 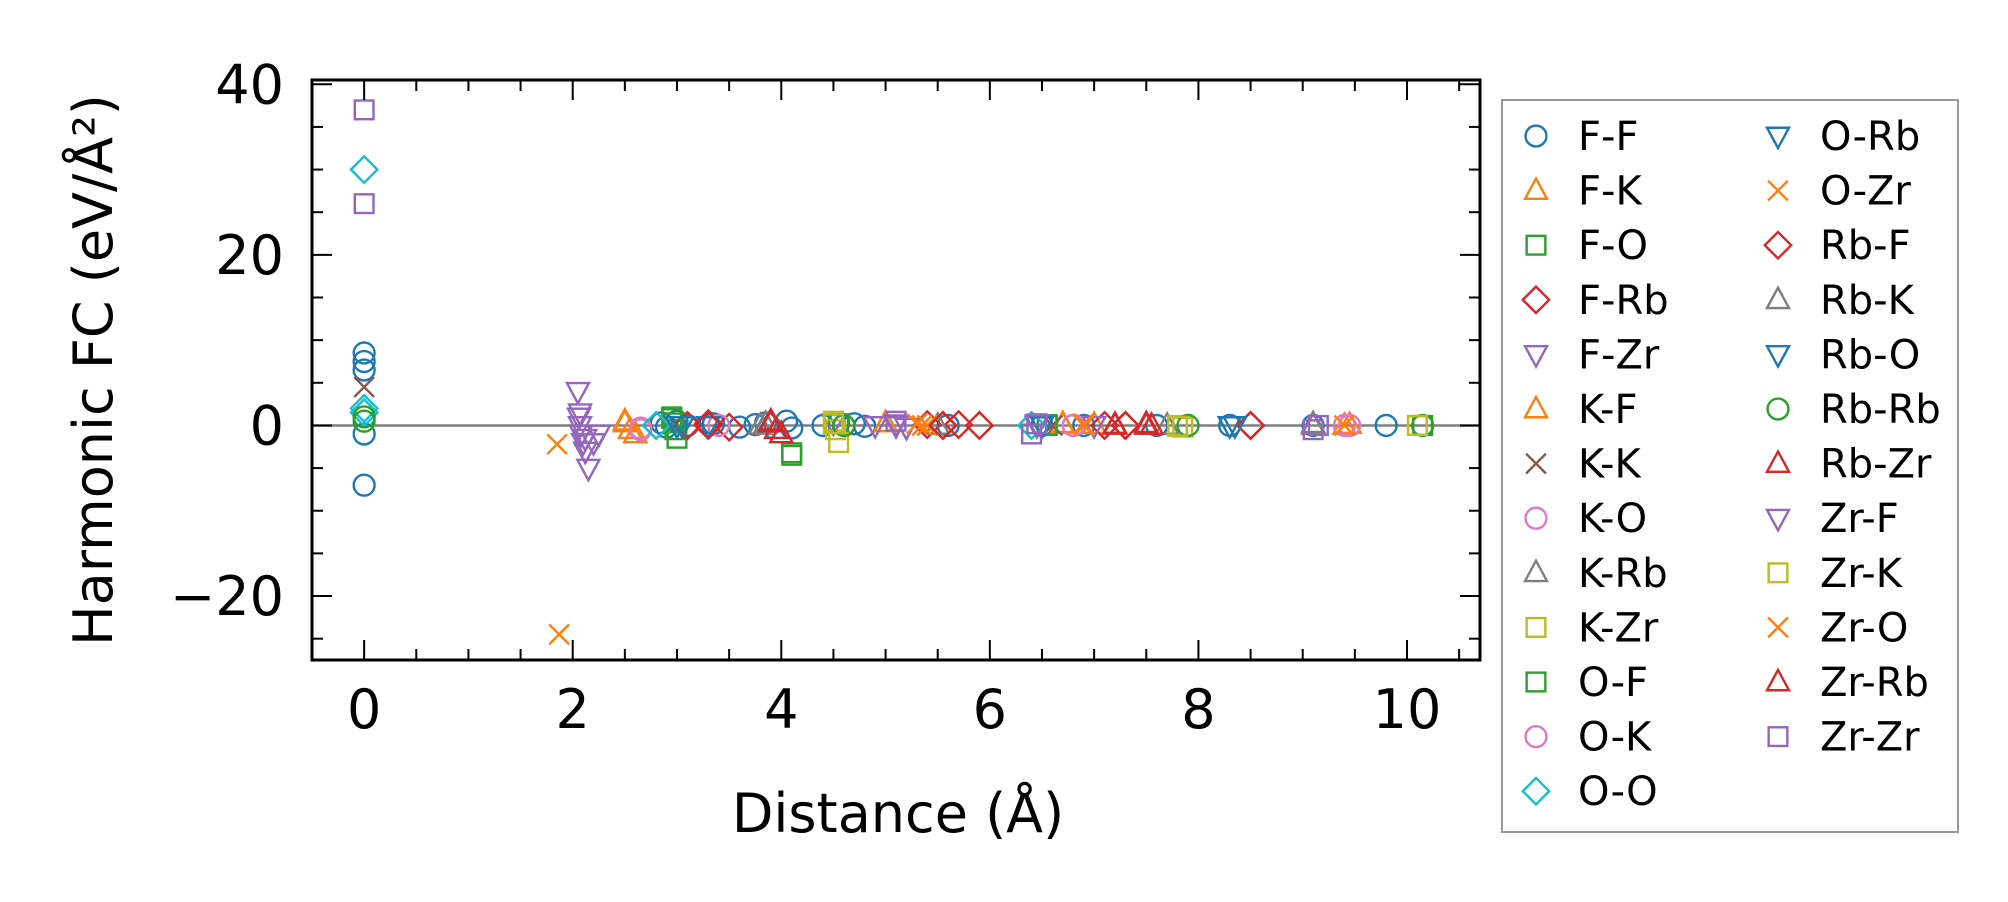 What do you see at coordinates (1583, 465) in the screenshot?
I see `legend-item: K-K` at bounding box center [1583, 465].